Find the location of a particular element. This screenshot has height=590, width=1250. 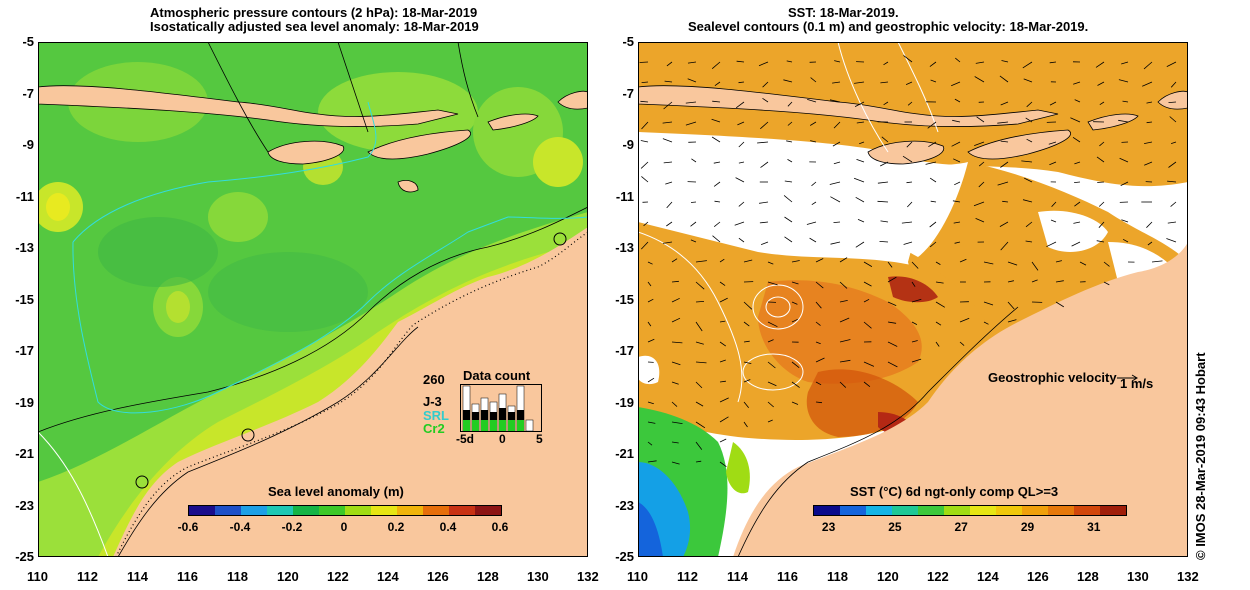

x-tick-label: 122 is located at coordinates (338, 576).